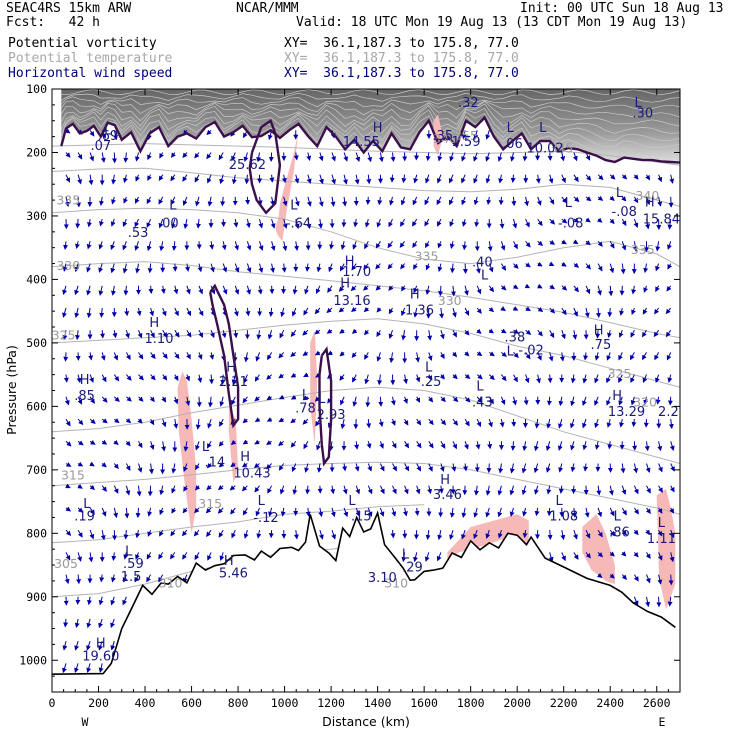 This screenshot has height=740, width=740. Describe the element at coordinates (171, 582) in the screenshot. I see `theta-contour-label: 310` at that location.